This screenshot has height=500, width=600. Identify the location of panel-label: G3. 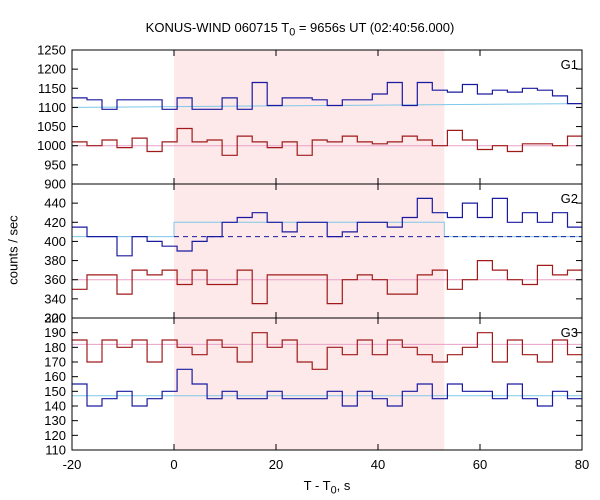
(569, 332).